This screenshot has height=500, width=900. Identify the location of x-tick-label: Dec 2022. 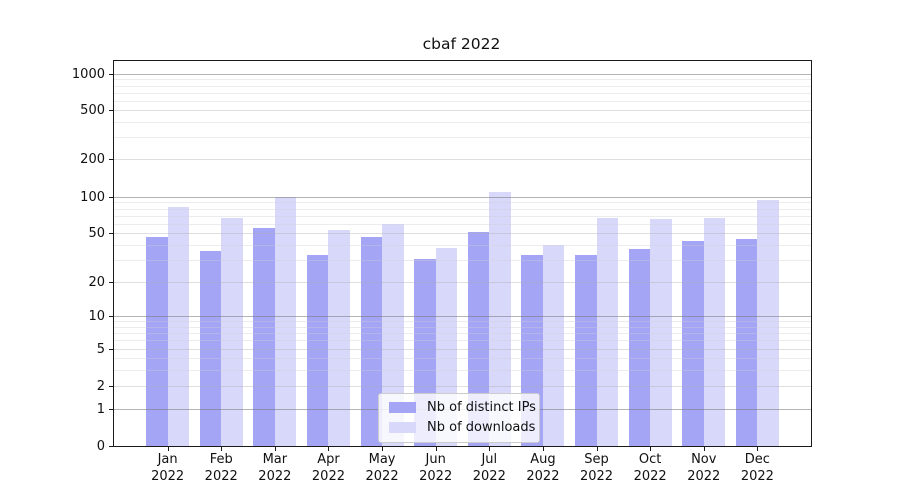
(757, 468).